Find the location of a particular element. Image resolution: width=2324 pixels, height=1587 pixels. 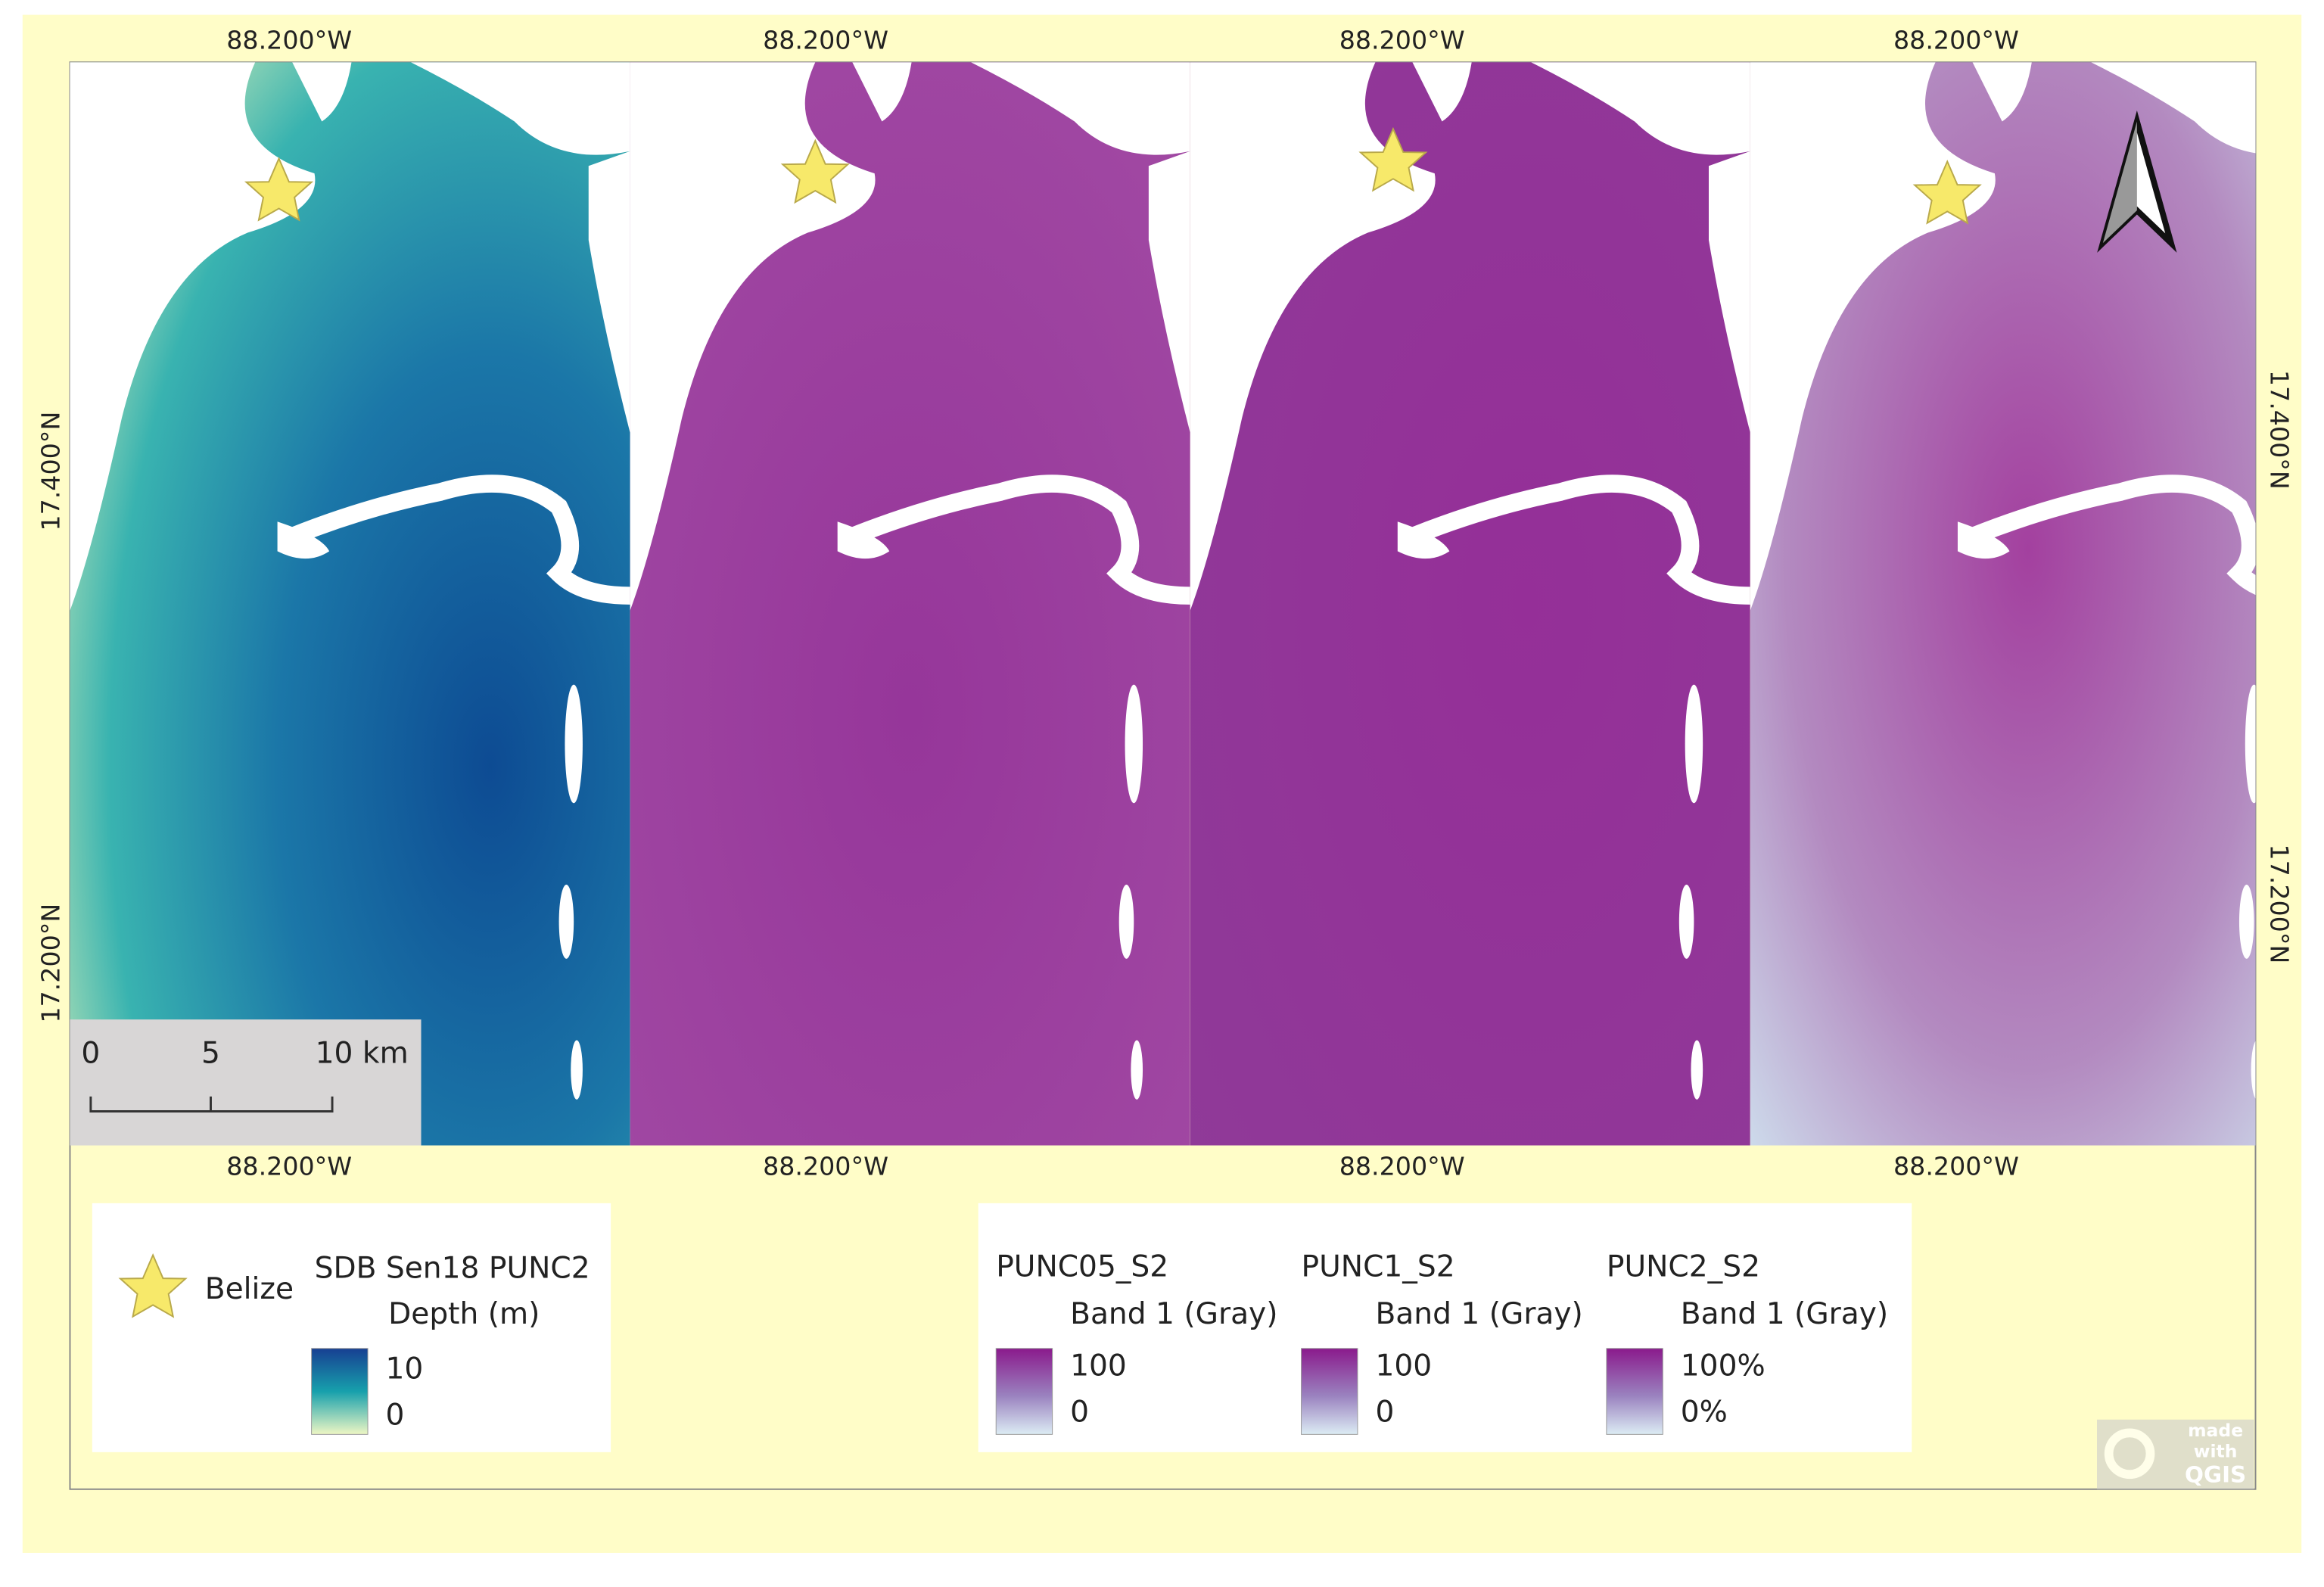

legend-layer: PUNC1_S2 is located at coordinates (1379, 1267).